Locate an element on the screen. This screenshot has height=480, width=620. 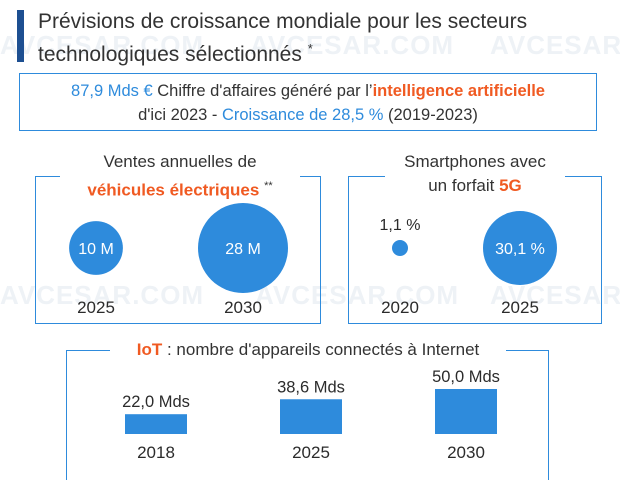
ev-title-highlight: véhicules électriques is located at coordinates (173, 190).